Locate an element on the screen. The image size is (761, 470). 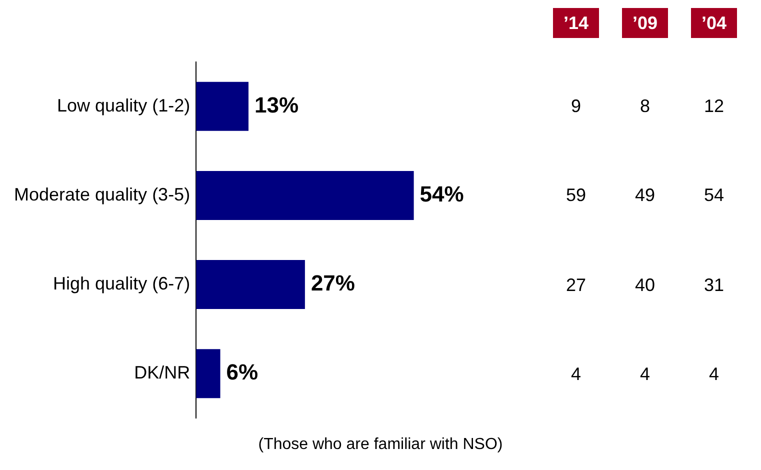
text: ’09 is located at coordinates (645, 23).